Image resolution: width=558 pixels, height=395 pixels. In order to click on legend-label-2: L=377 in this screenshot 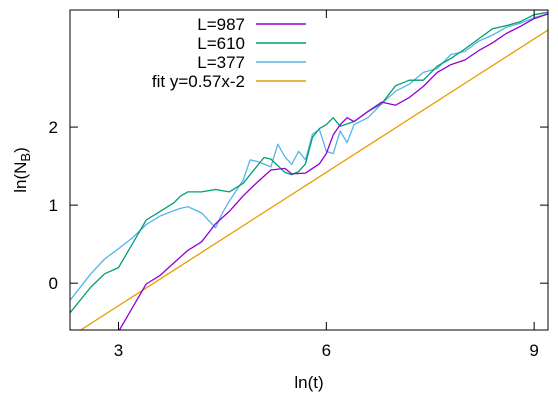, I will do `click(221, 62)`.